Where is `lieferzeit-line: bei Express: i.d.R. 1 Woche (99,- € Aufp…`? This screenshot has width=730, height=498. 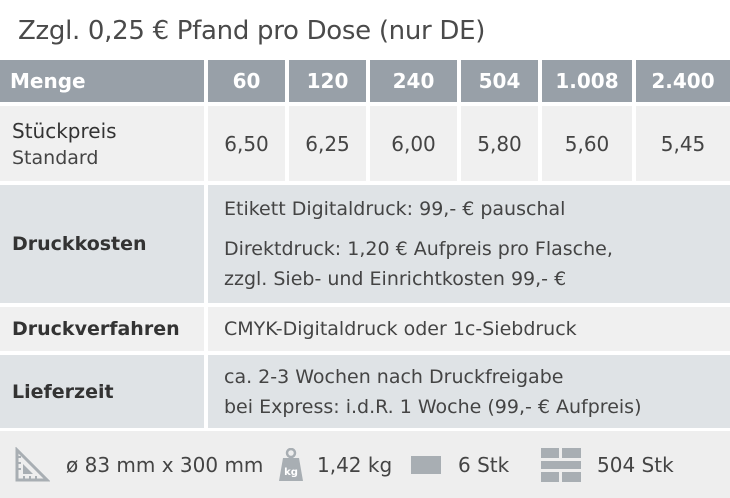
lieferzeit-line: bei Express: i.d.R. 1 Woche (99,- € Aufp… is located at coordinates (433, 406).